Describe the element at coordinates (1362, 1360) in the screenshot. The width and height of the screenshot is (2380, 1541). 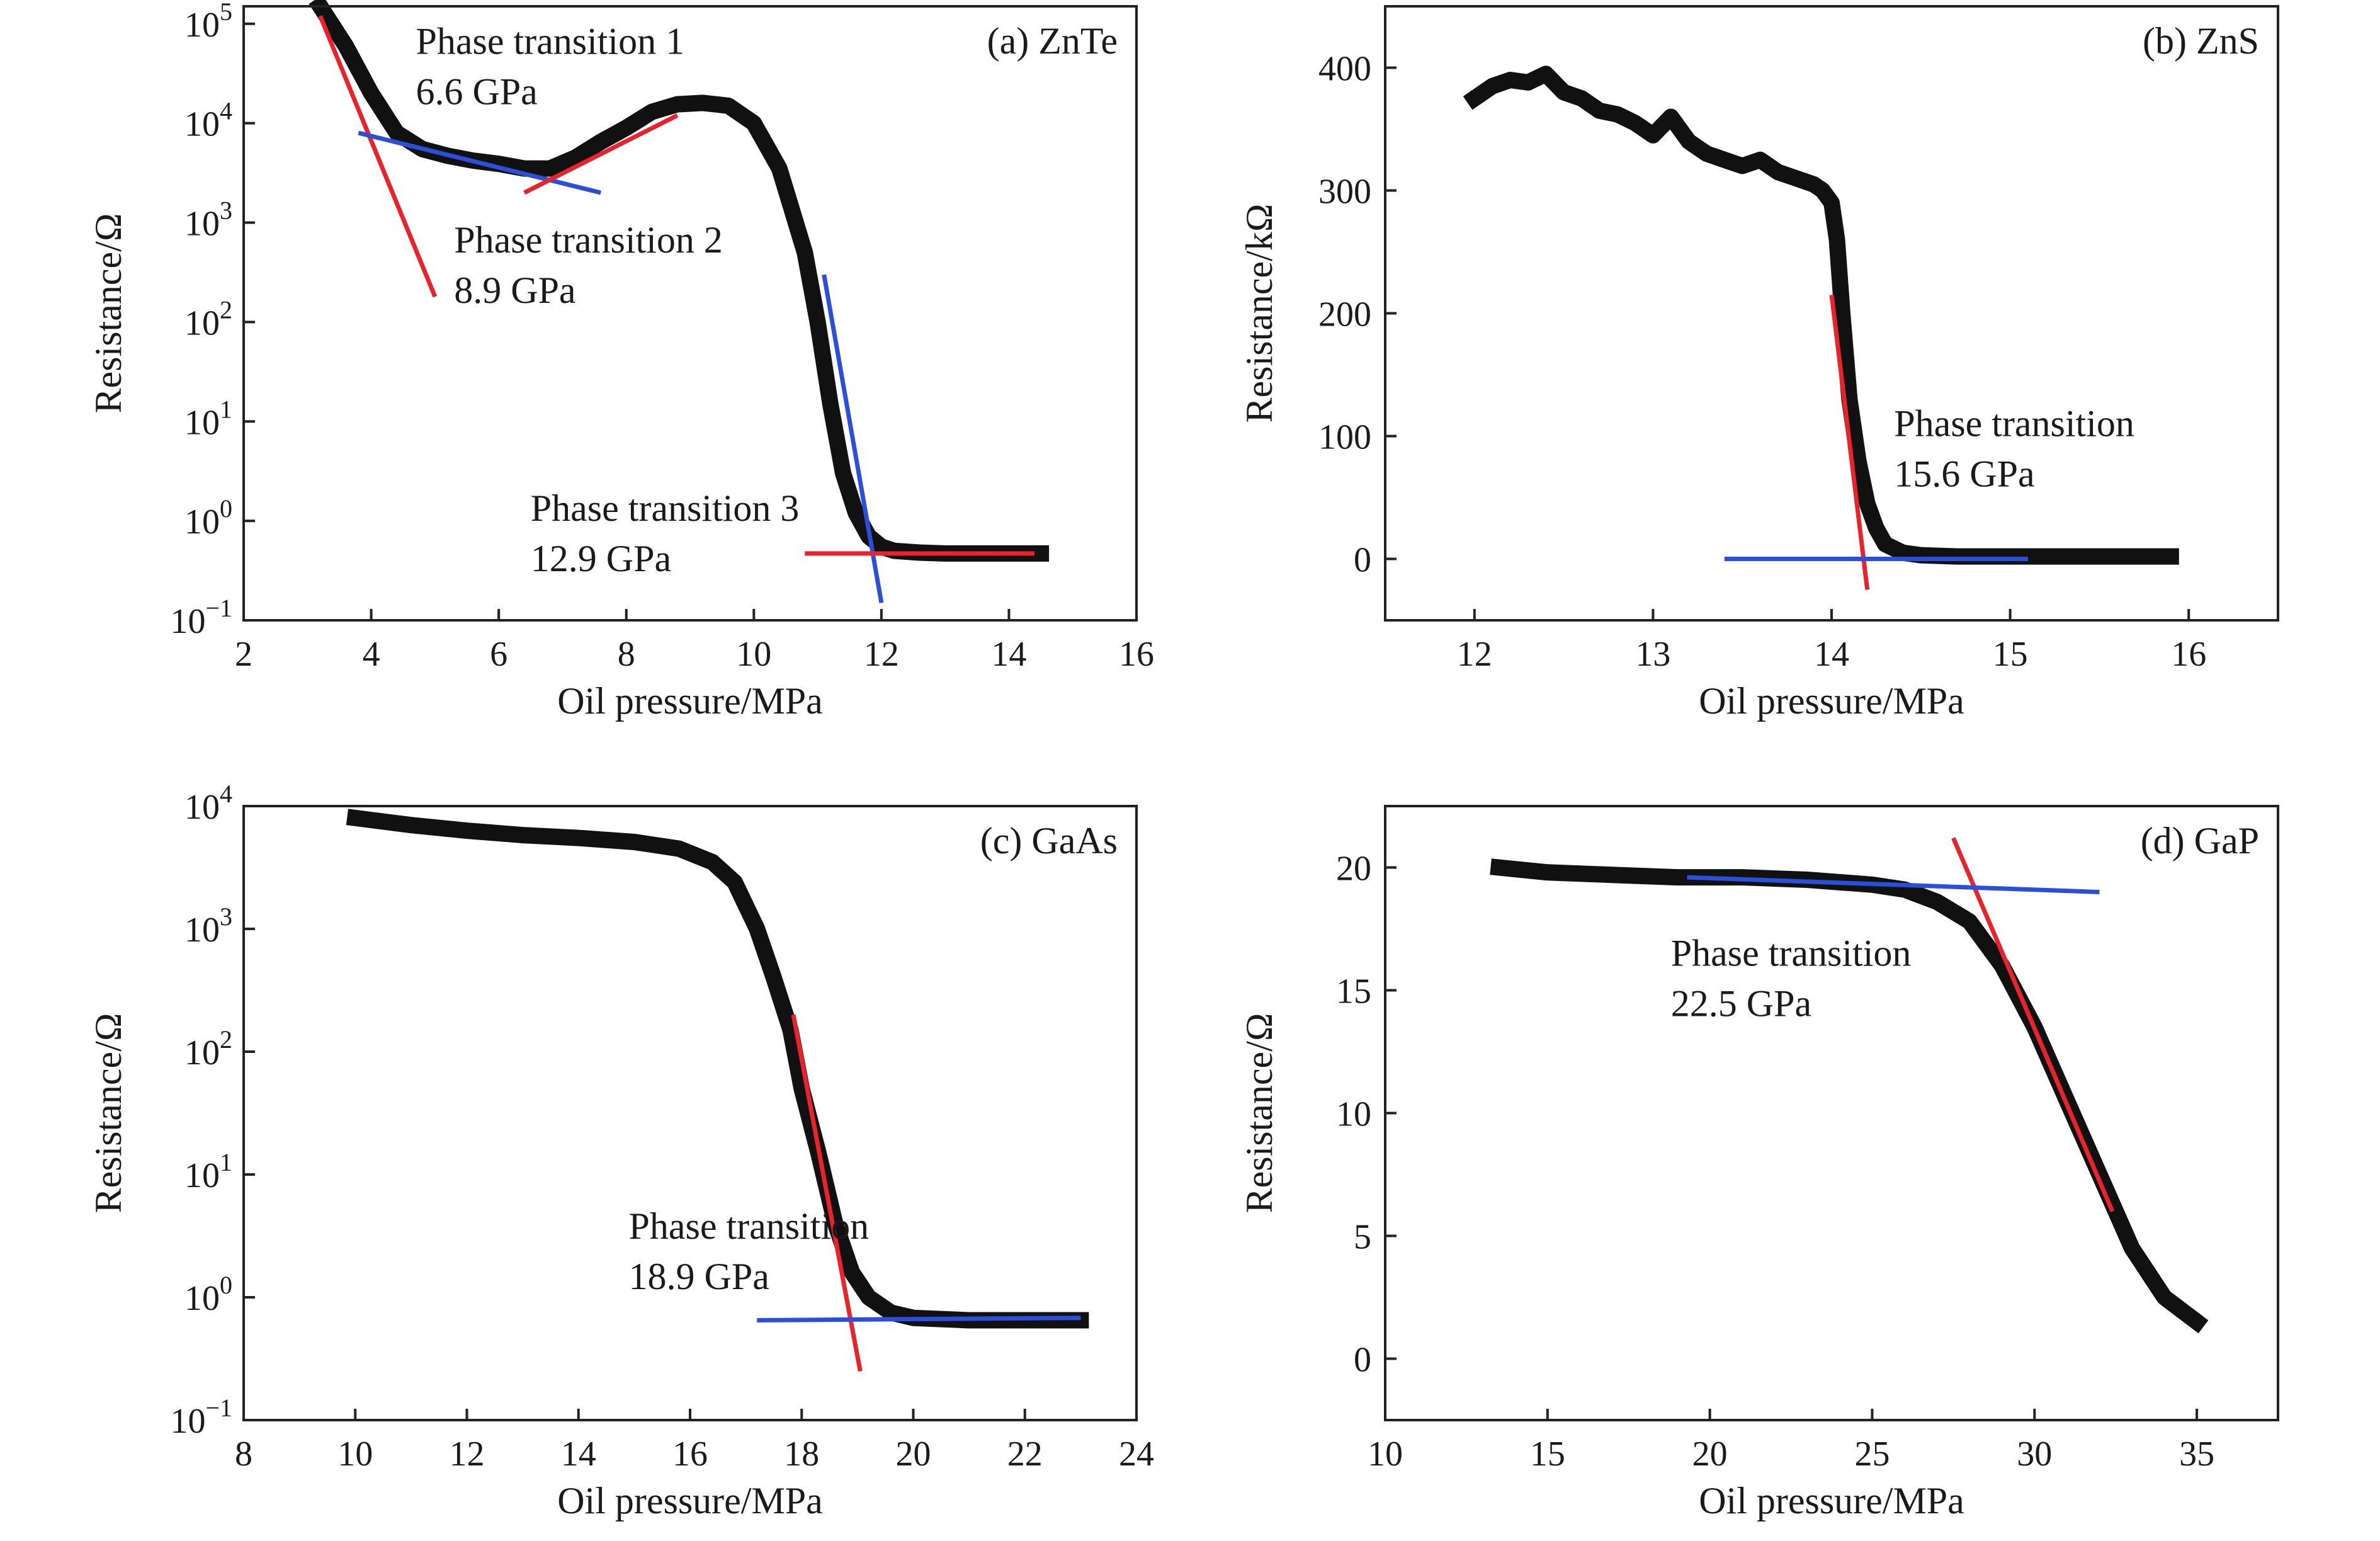
I see `y-tick-label: 0` at that location.